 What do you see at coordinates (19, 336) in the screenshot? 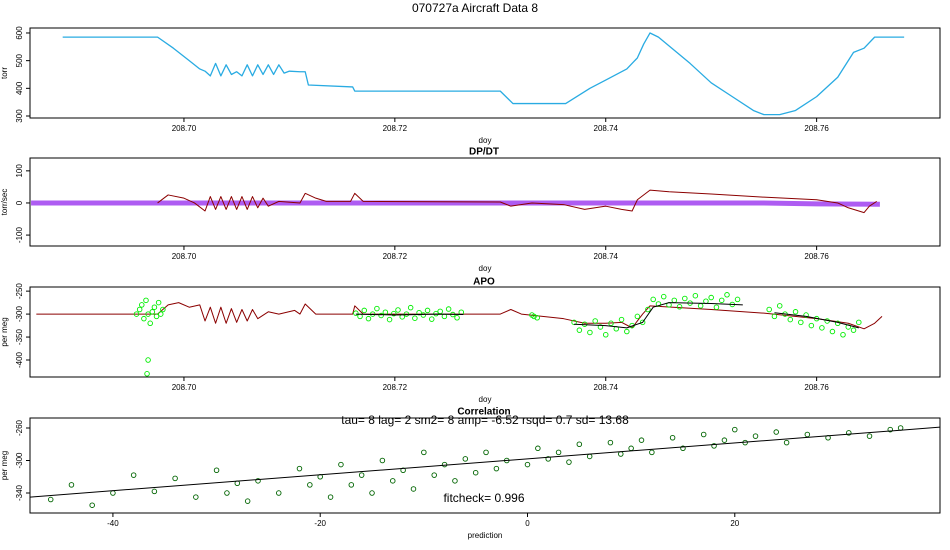
I see `y-tick-label: -350` at bounding box center [19, 336].